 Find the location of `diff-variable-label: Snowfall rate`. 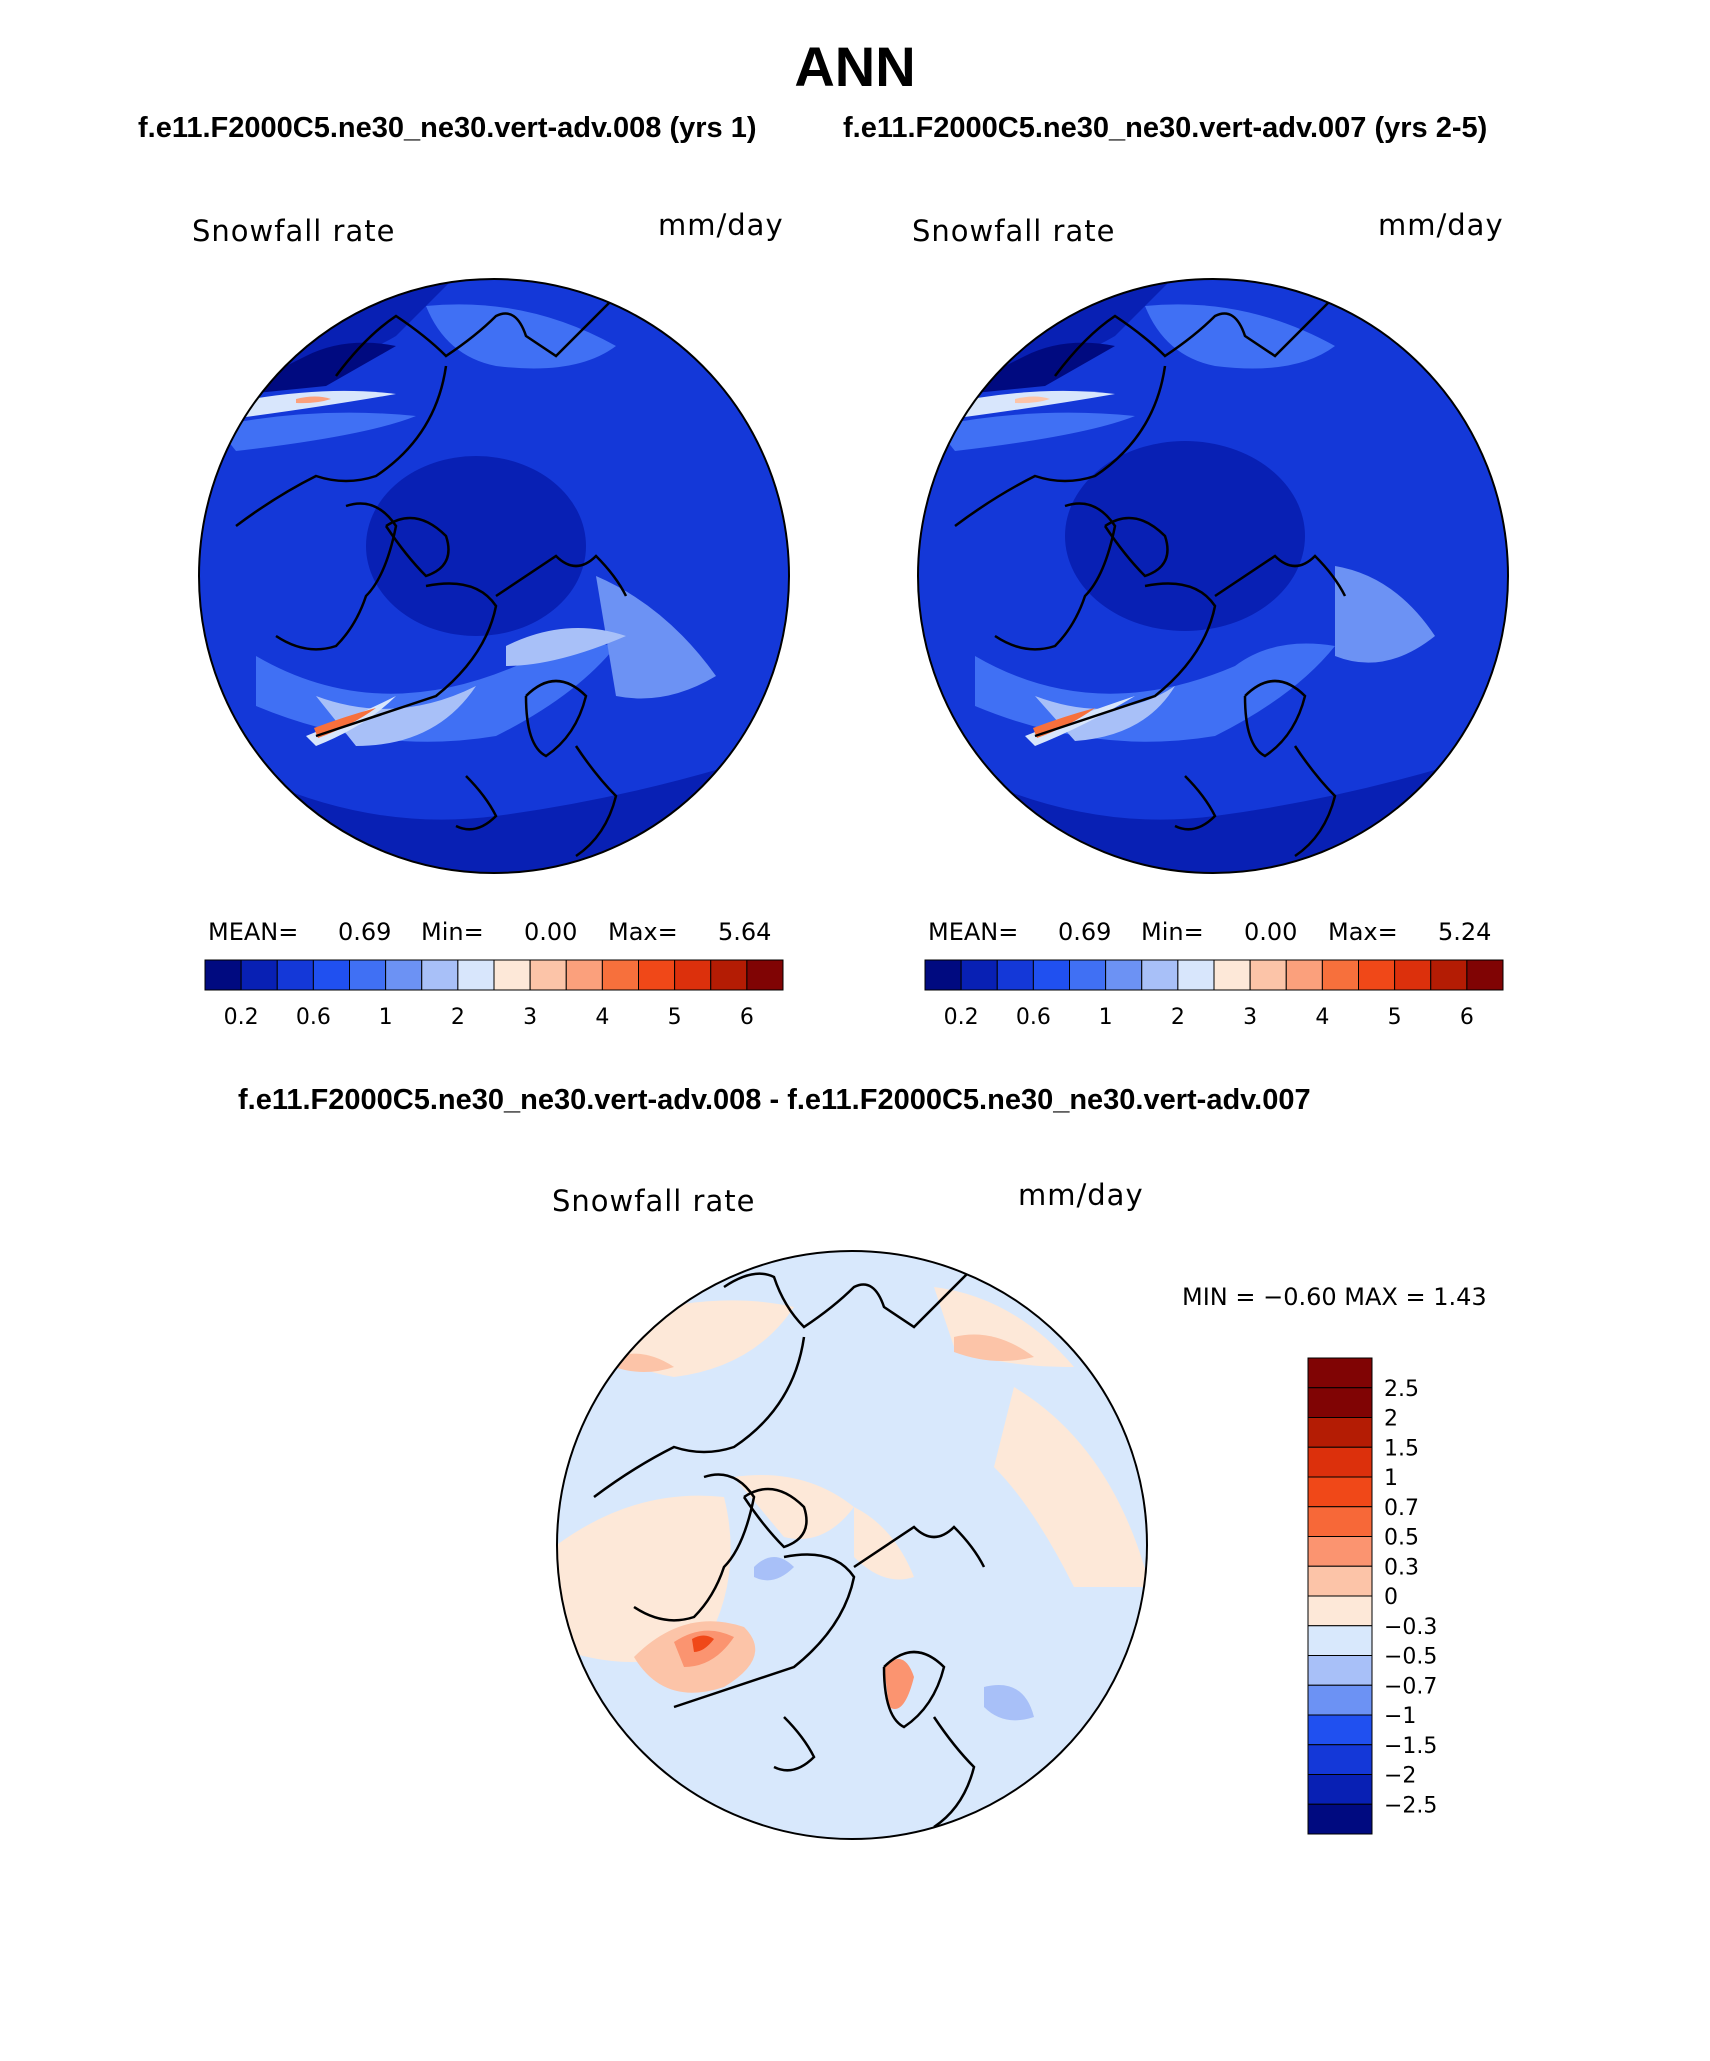

diff-variable-label: Snowfall rate is located at coordinates (654, 1201).